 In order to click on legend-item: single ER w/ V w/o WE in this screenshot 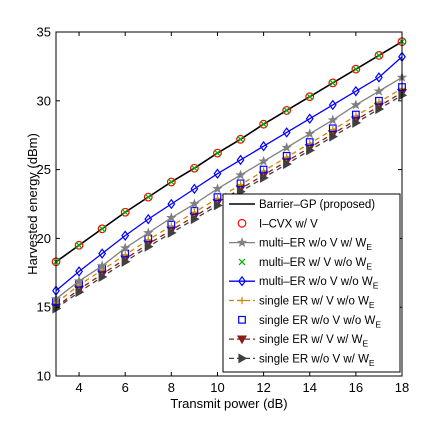, I will do `click(302, 303)`.